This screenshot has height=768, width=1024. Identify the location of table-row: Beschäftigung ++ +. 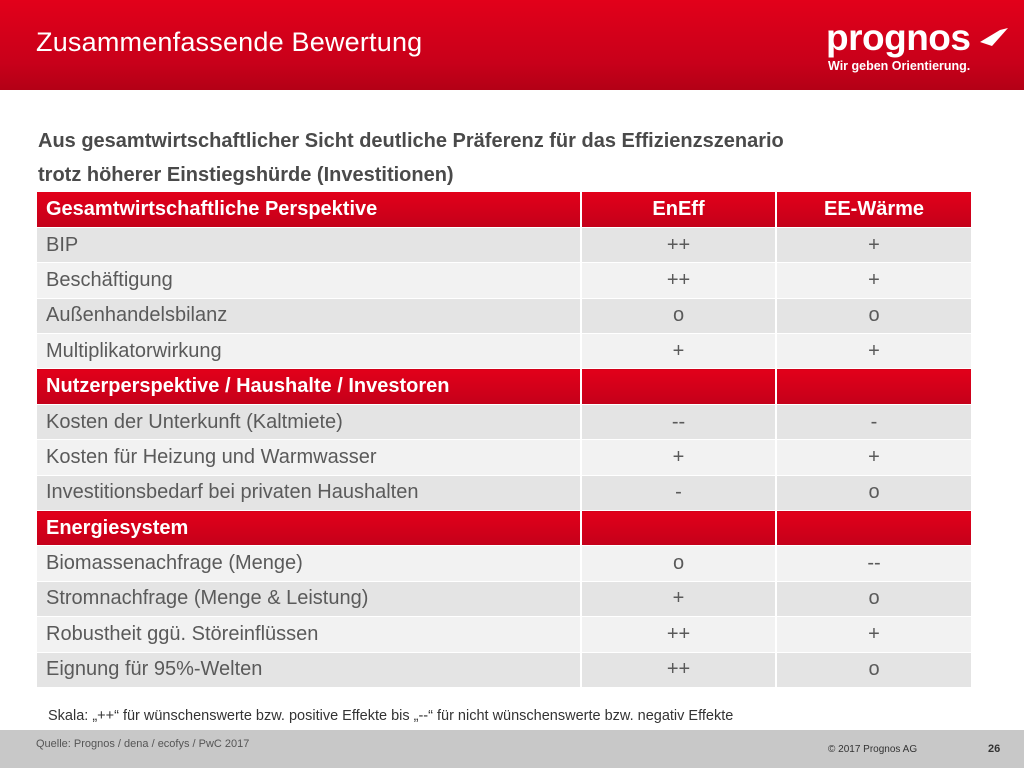
(504, 280).